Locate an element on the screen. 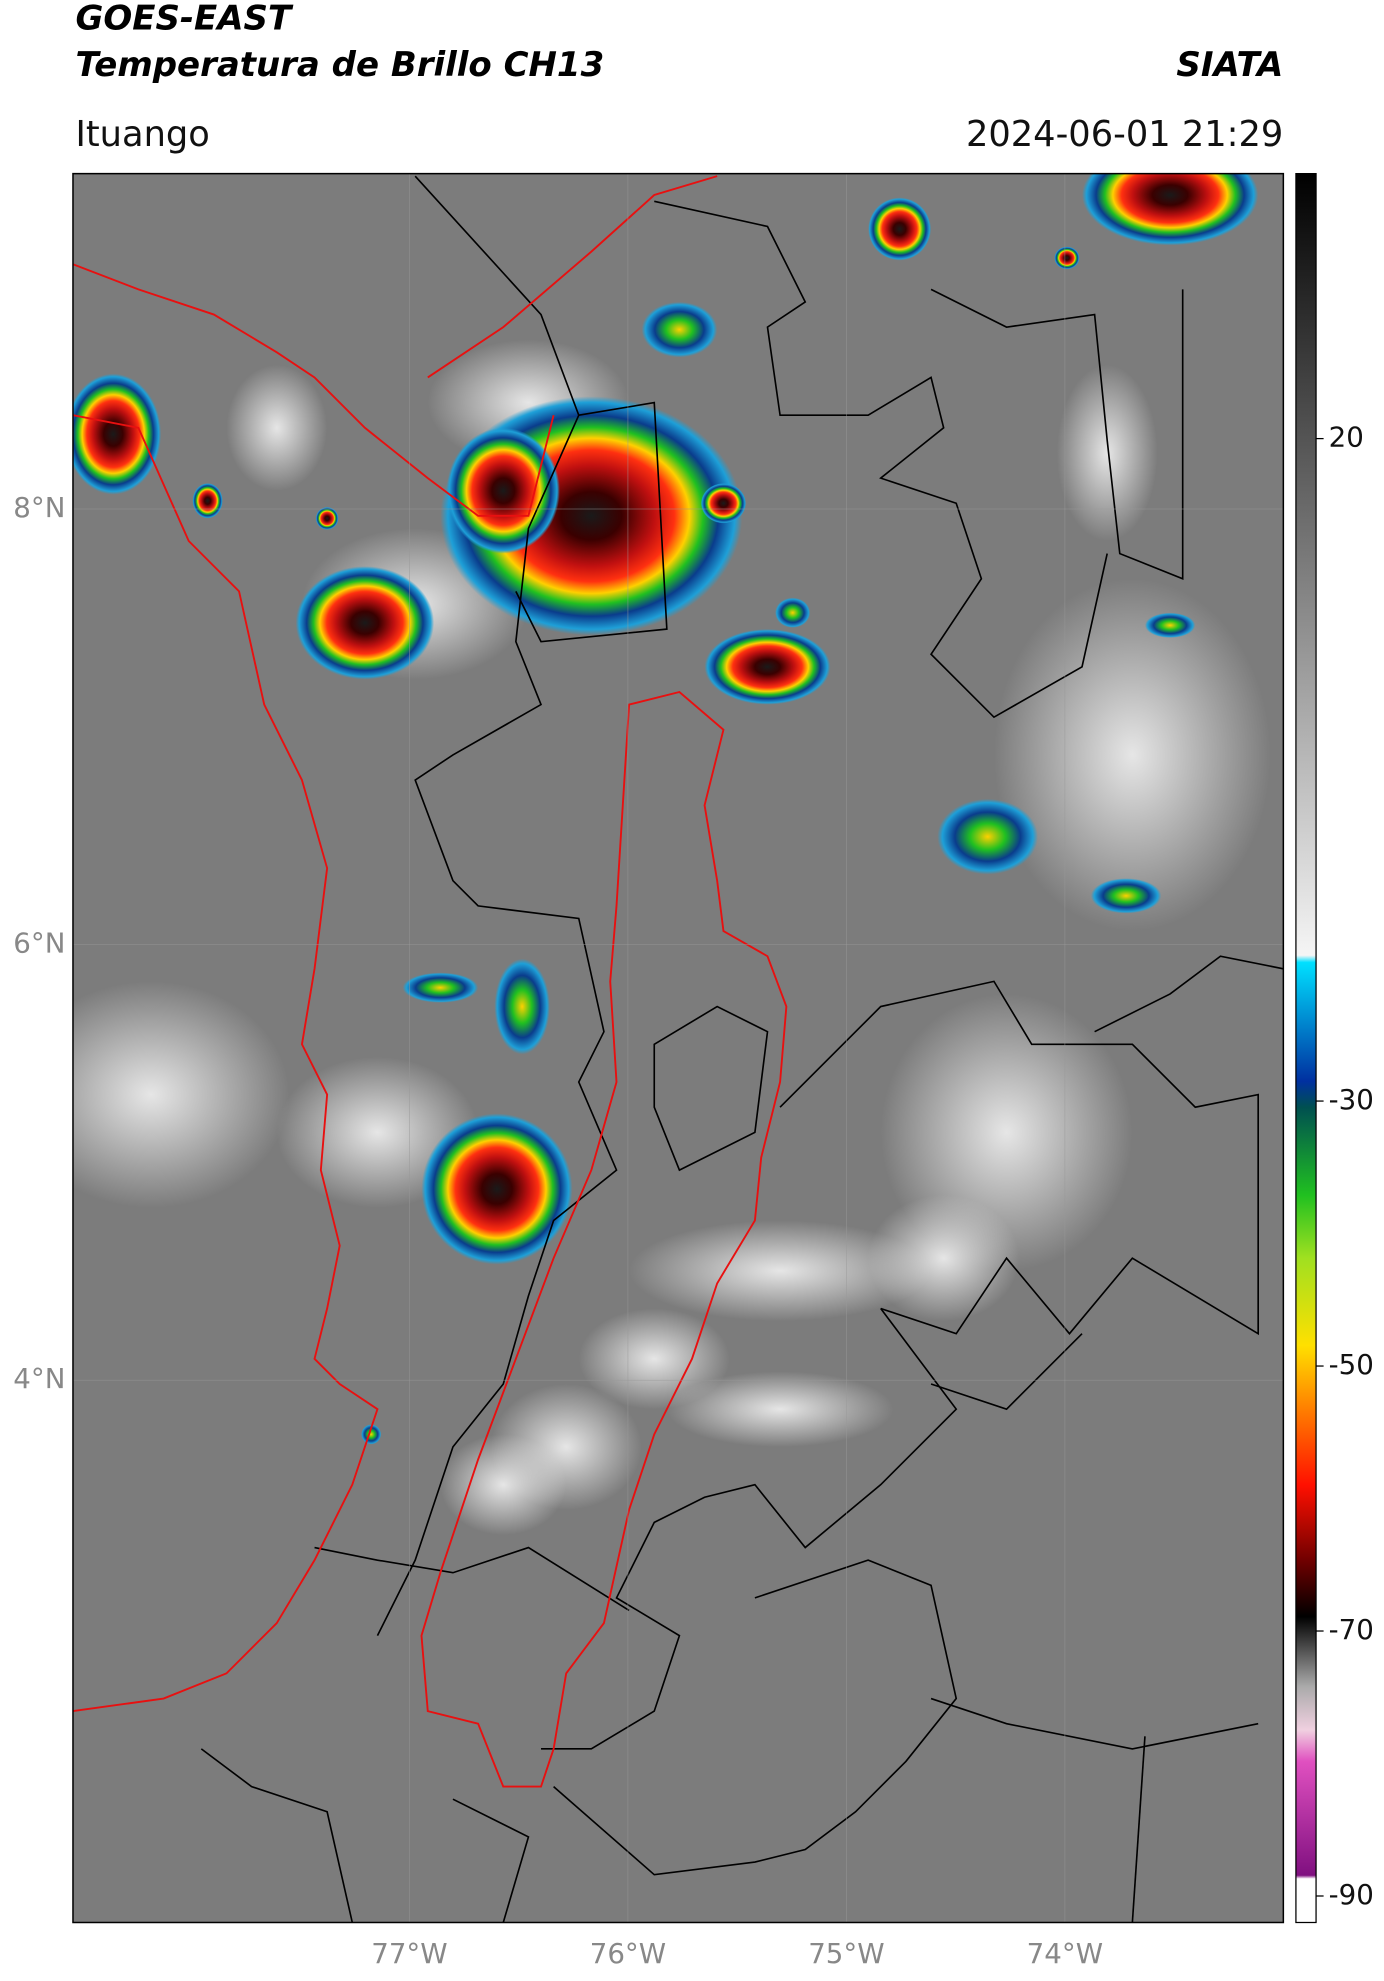 The image size is (1384, 1981). source: SIATA is located at coordinates (1229, 65).